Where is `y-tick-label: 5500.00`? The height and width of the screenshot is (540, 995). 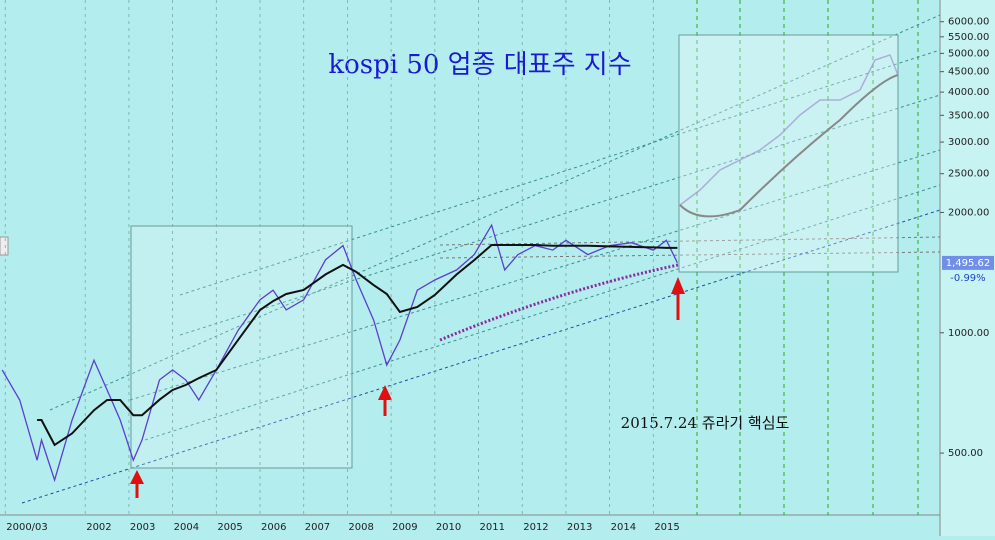
y-tick-label: 5500.00 is located at coordinates (968, 37).